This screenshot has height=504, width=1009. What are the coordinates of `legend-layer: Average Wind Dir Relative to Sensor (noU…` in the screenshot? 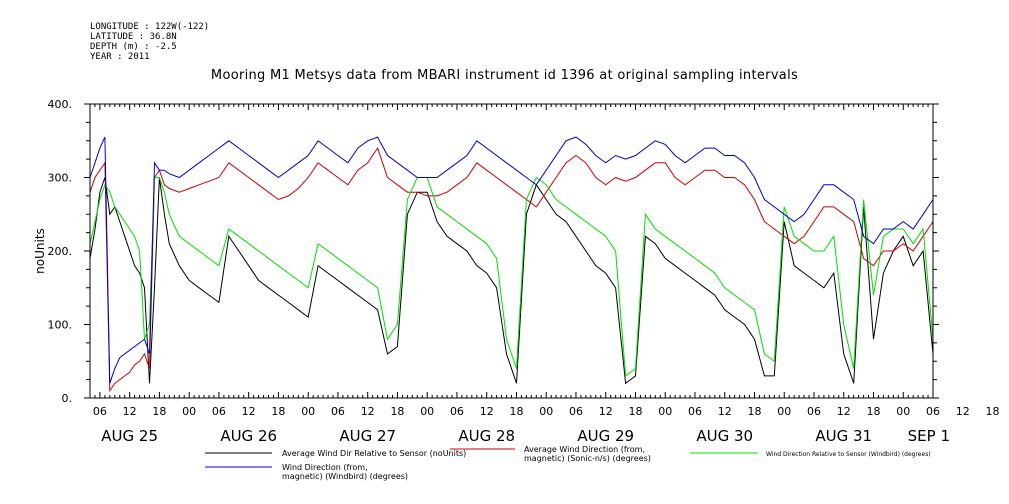 It's located at (568, 463).